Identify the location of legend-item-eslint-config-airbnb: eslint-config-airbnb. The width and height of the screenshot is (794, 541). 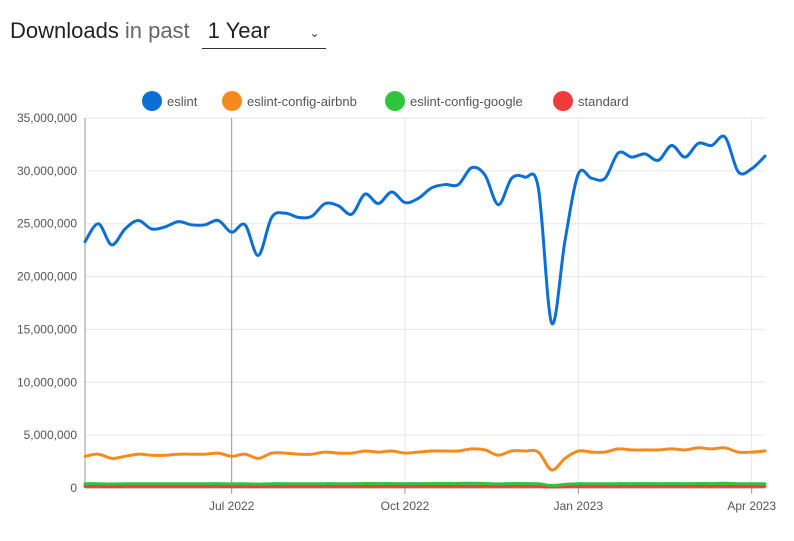
(289, 101).